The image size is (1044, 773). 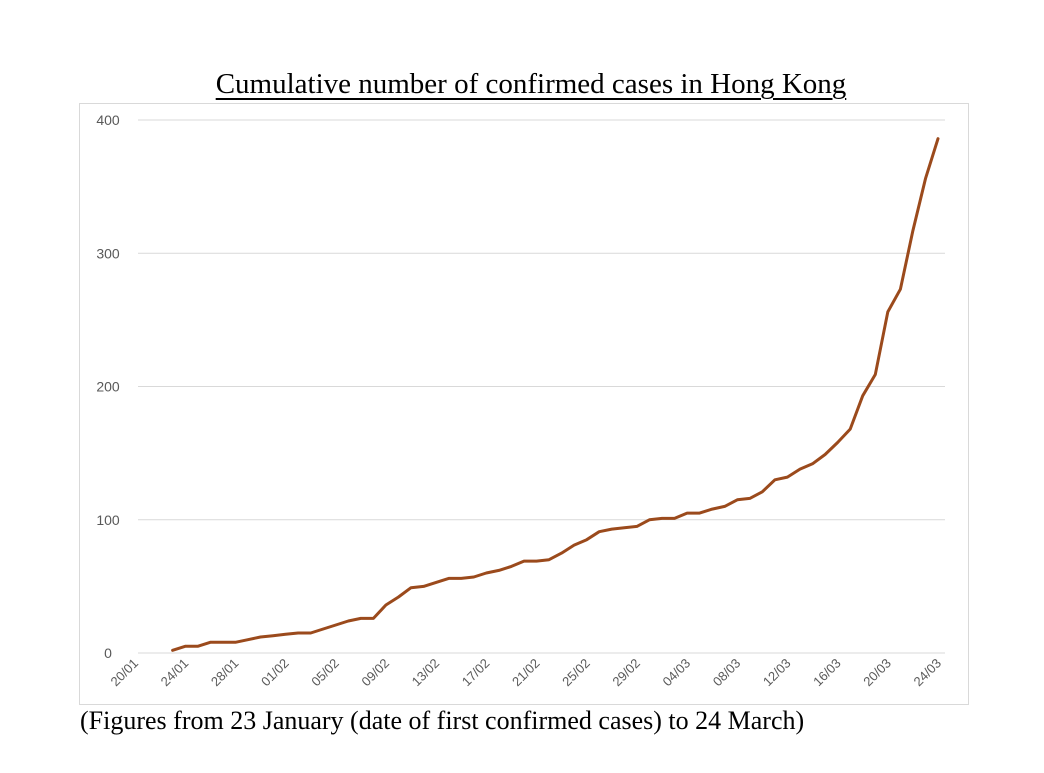 What do you see at coordinates (928, 673) in the screenshot?
I see `x-tick-label: 24/03` at bounding box center [928, 673].